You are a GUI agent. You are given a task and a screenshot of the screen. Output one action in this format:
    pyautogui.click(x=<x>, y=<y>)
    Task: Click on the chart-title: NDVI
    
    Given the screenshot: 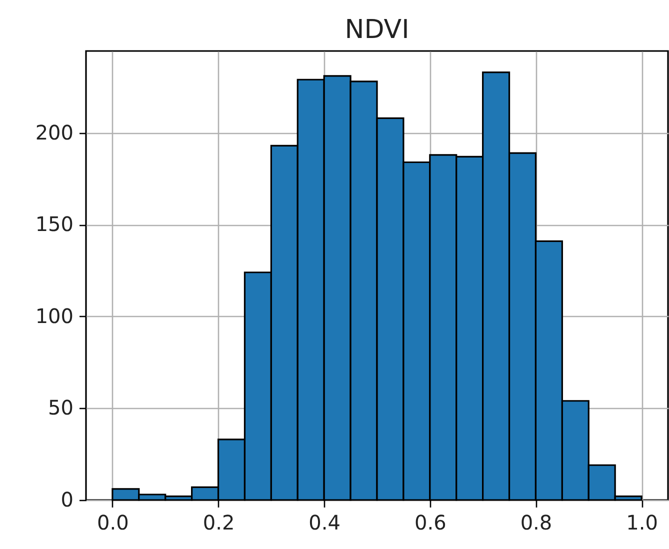 What is the action you would take?
    pyautogui.click(x=377, y=30)
    